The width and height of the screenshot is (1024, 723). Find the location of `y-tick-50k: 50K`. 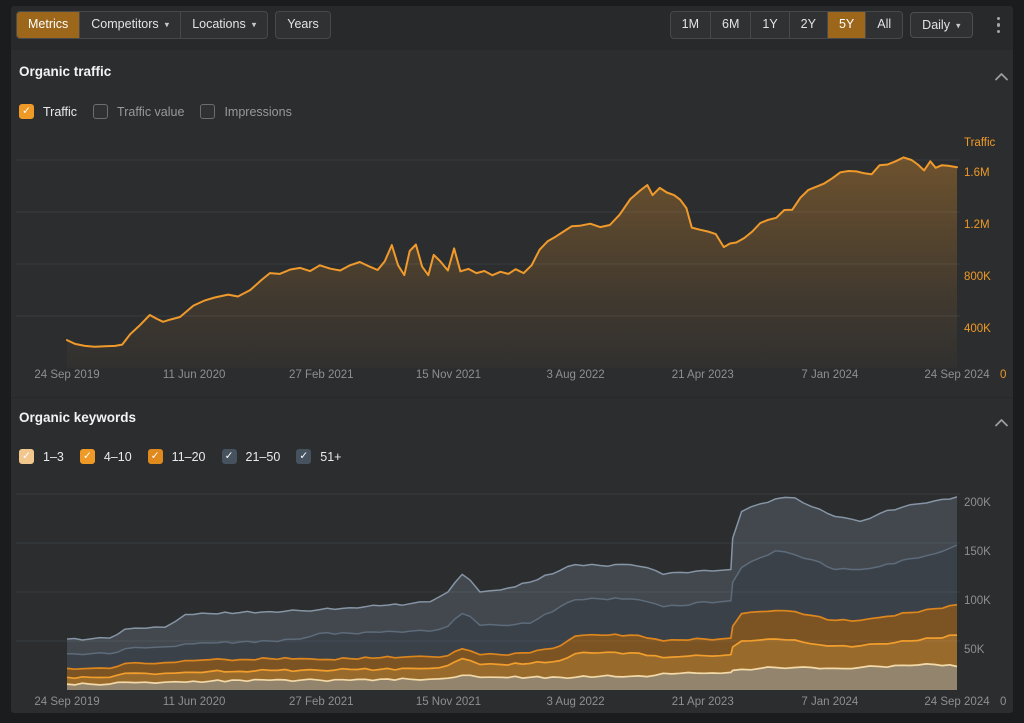

y-tick-50k: 50K is located at coordinates (974, 650).